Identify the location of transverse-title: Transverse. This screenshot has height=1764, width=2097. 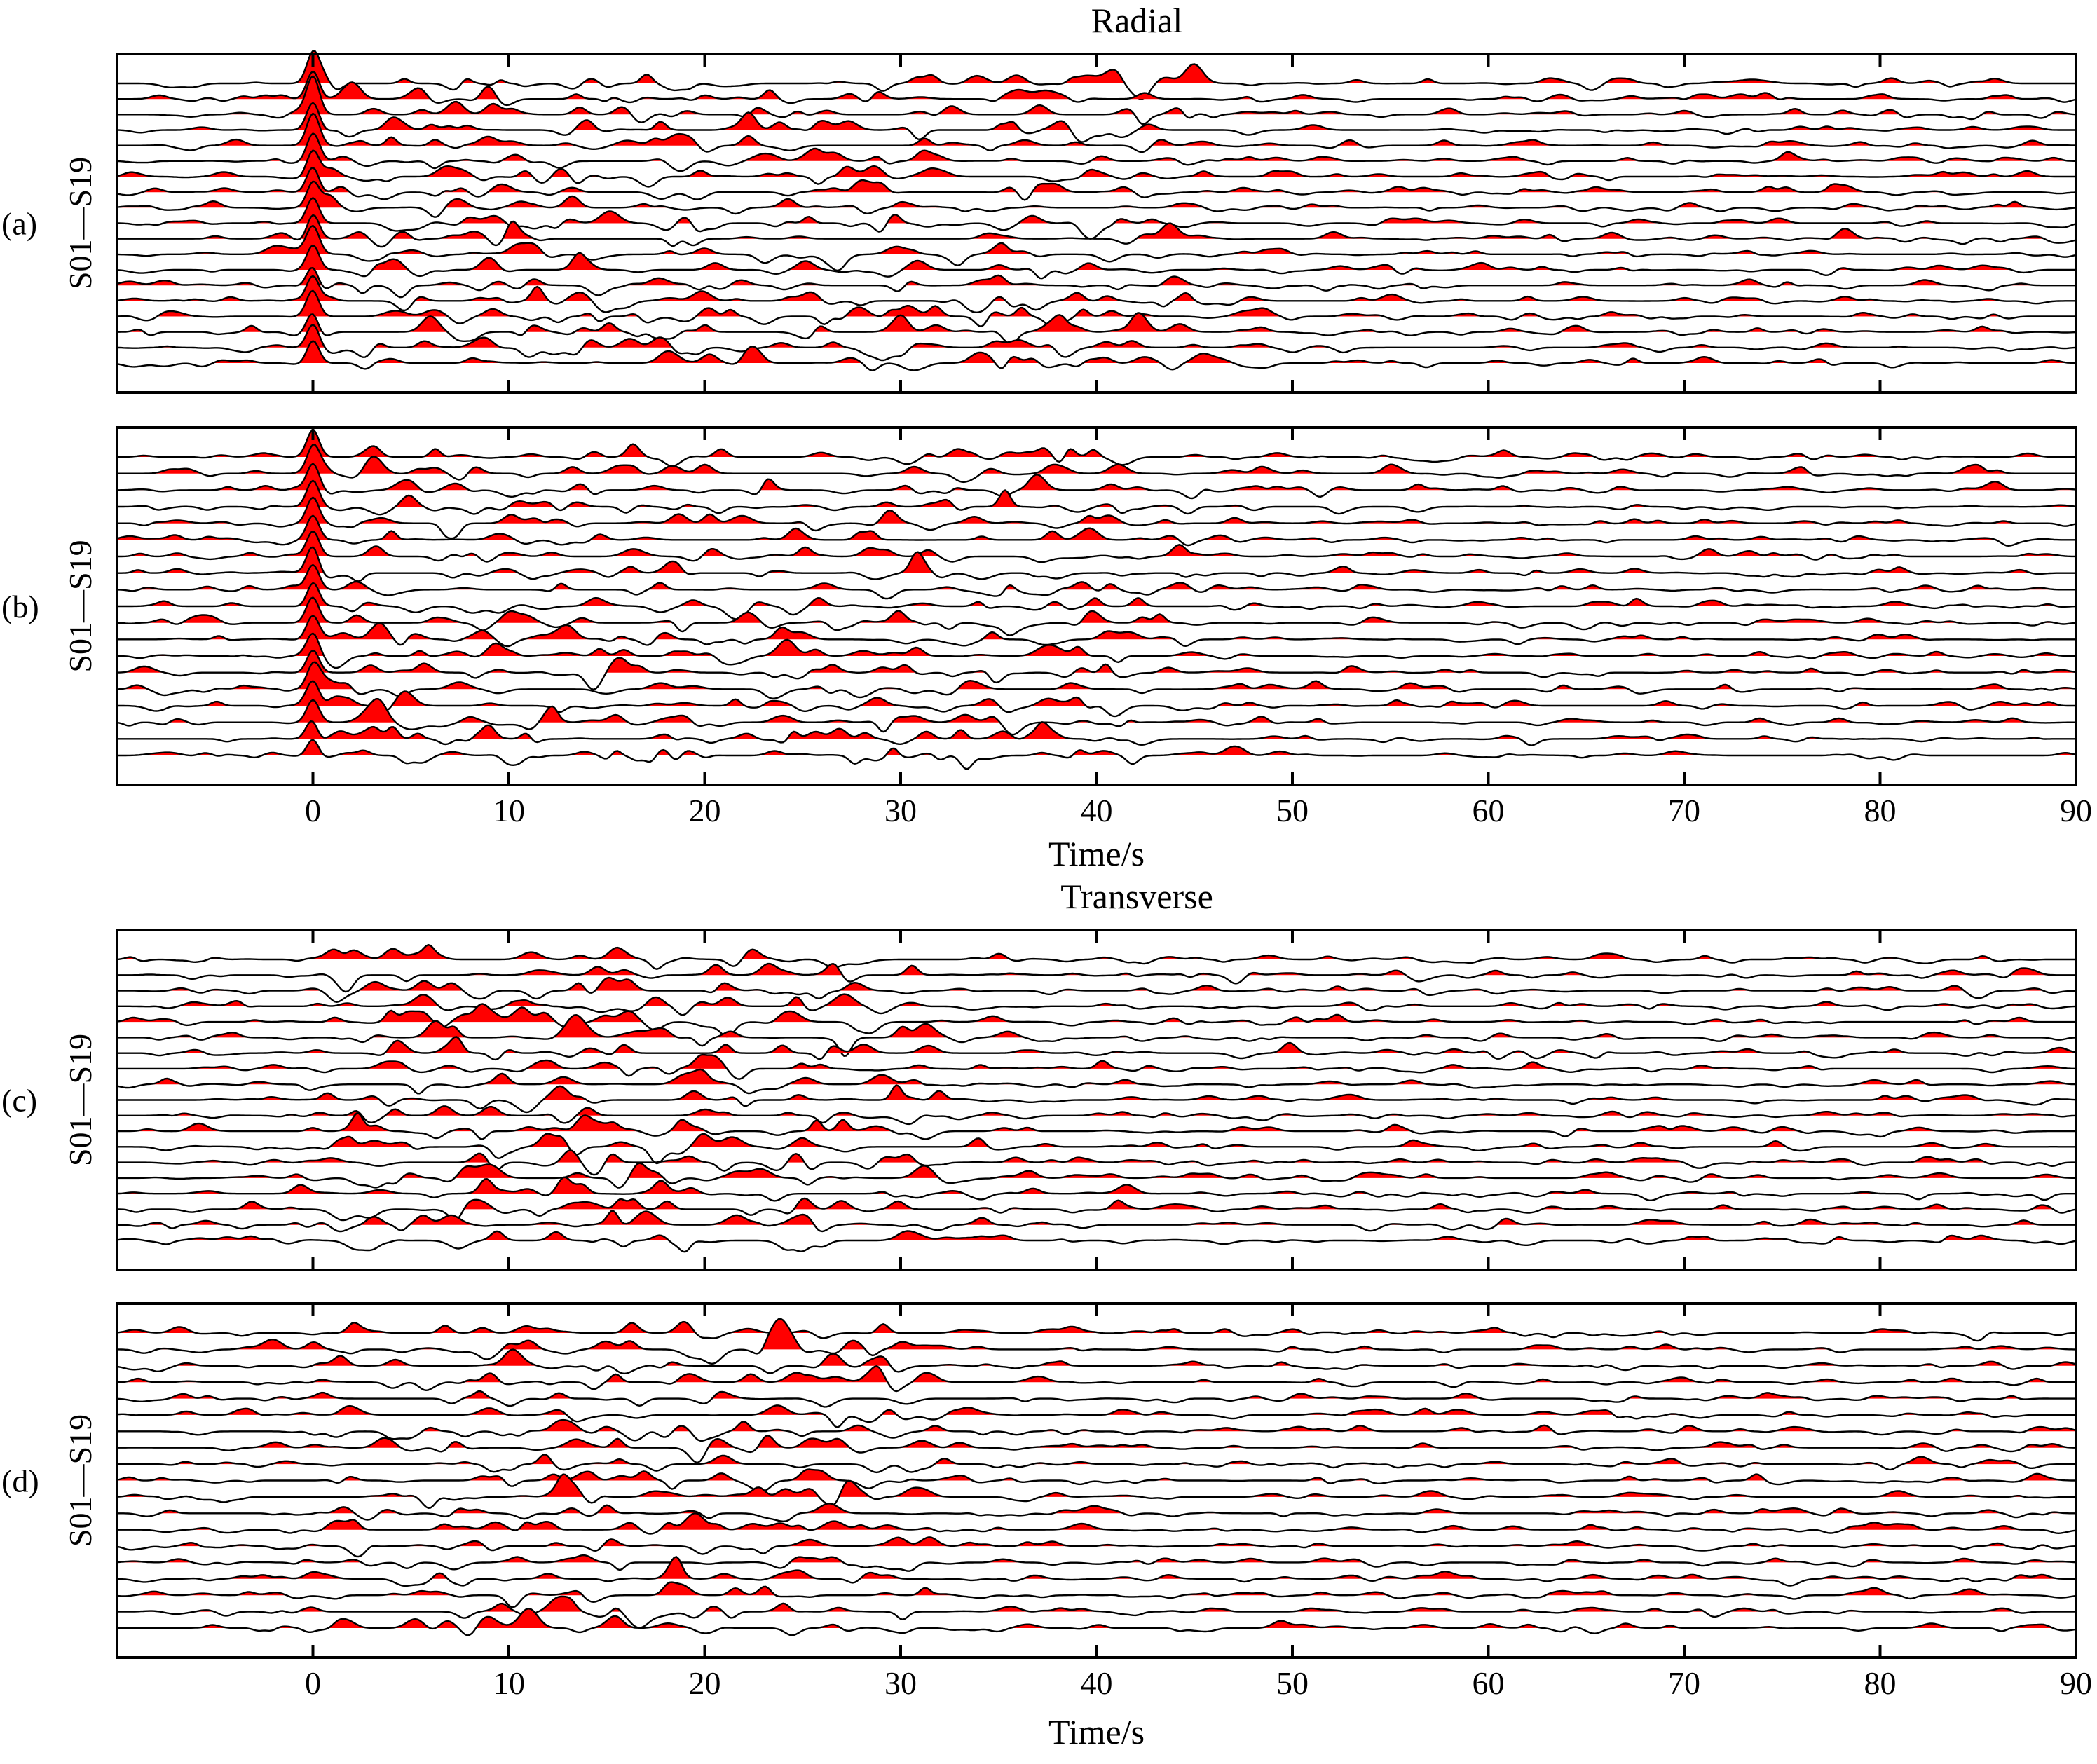
(1137, 896).